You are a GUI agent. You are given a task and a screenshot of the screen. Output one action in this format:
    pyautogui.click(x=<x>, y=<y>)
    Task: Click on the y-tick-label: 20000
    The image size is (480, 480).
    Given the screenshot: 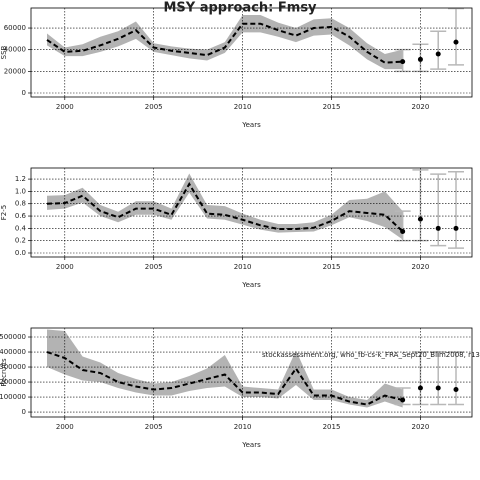 What is the action you would take?
    pyautogui.click(x=15, y=71)
    